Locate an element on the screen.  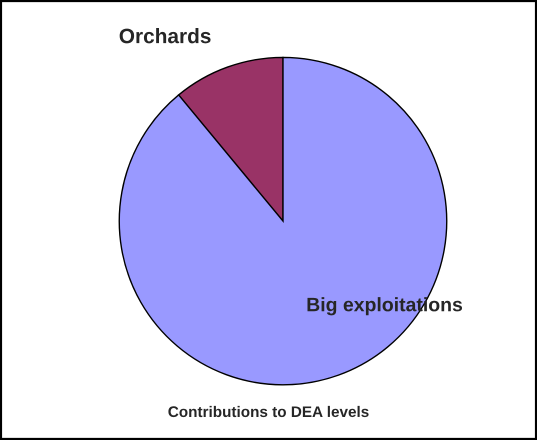
text: Contributions to DEA levels is located at coordinates (268, 412).